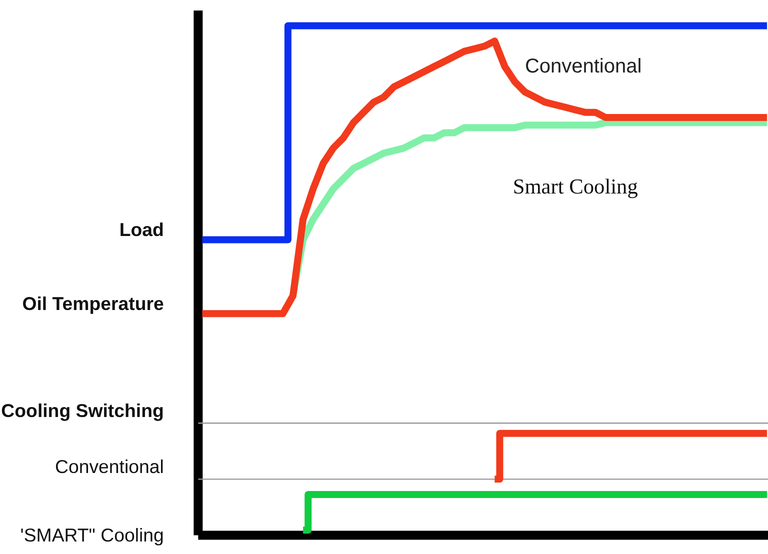  What do you see at coordinates (92, 535) in the screenshot?
I see `text: 'SMART" Cooling` at bounding box center [92, 535].